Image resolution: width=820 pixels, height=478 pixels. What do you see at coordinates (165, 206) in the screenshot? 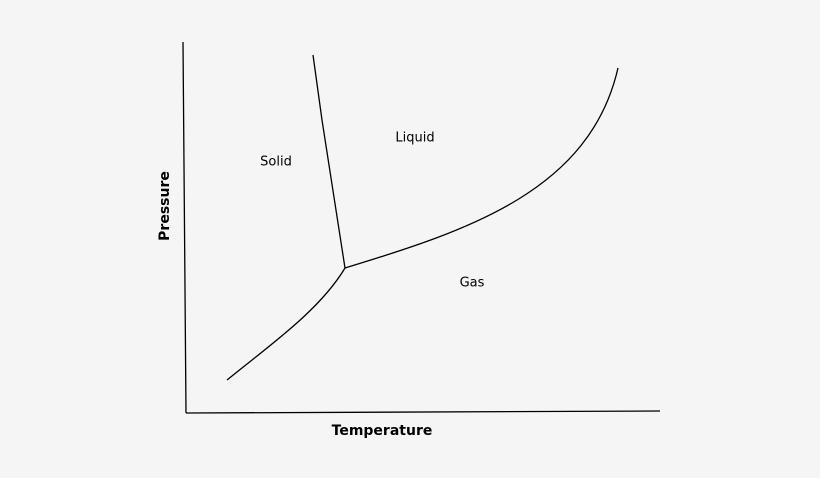
I see `y-axis-title: Pressure` at bounding box center [165, 206].